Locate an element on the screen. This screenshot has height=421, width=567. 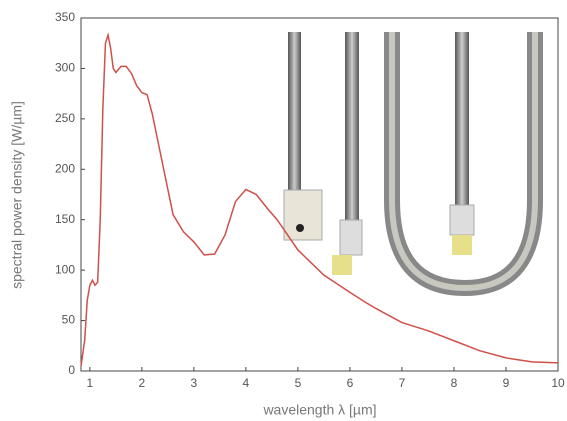
x-tick-label: 8 is located at coordinates (454, 383).